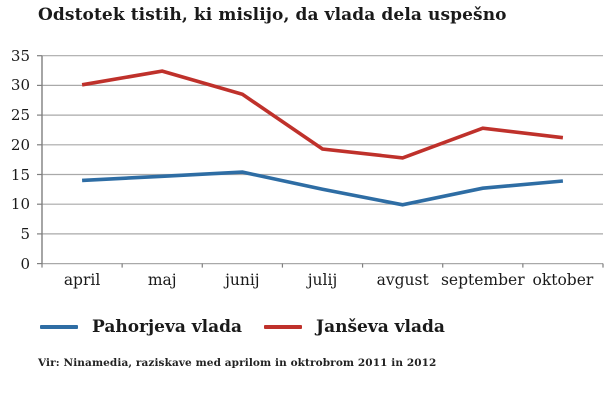 The width and height of the screenshot is (610, 400). Describe the element at coordinates (20, 55) in the screenshot. I see `y-axis-label-35: 35` at that location.